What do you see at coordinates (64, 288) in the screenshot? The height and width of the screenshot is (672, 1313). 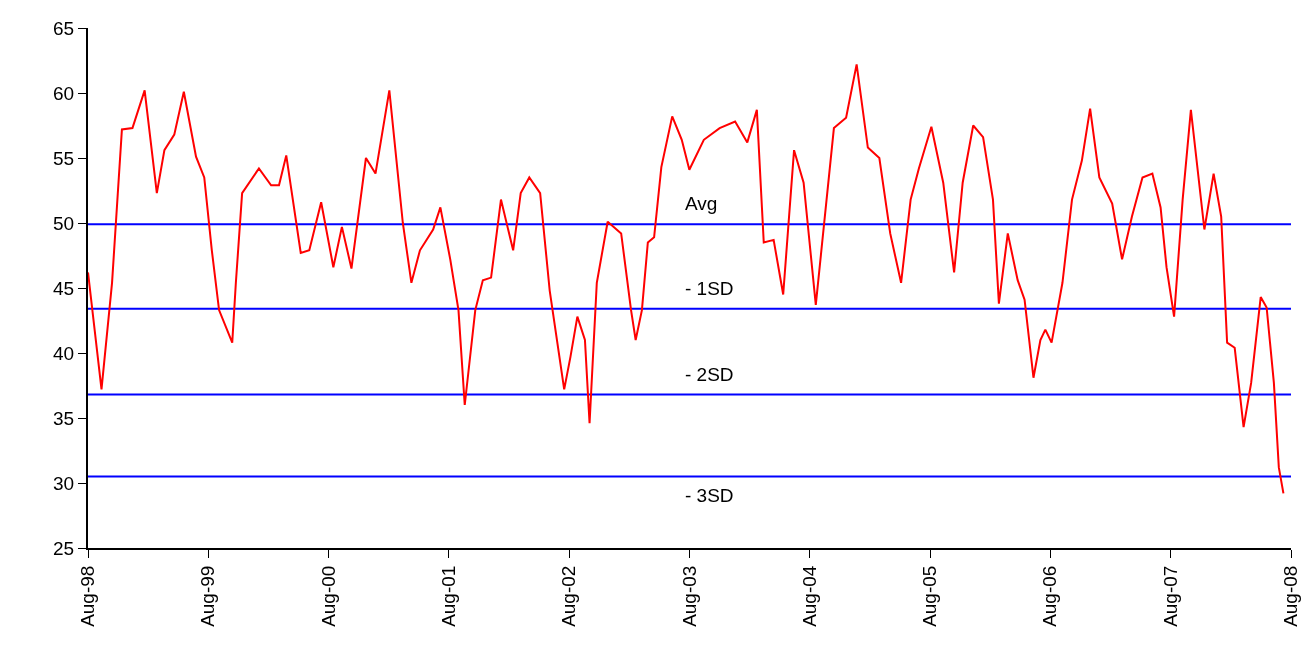 I see `y-tick-label: 45` at bounding box center [64, 288].